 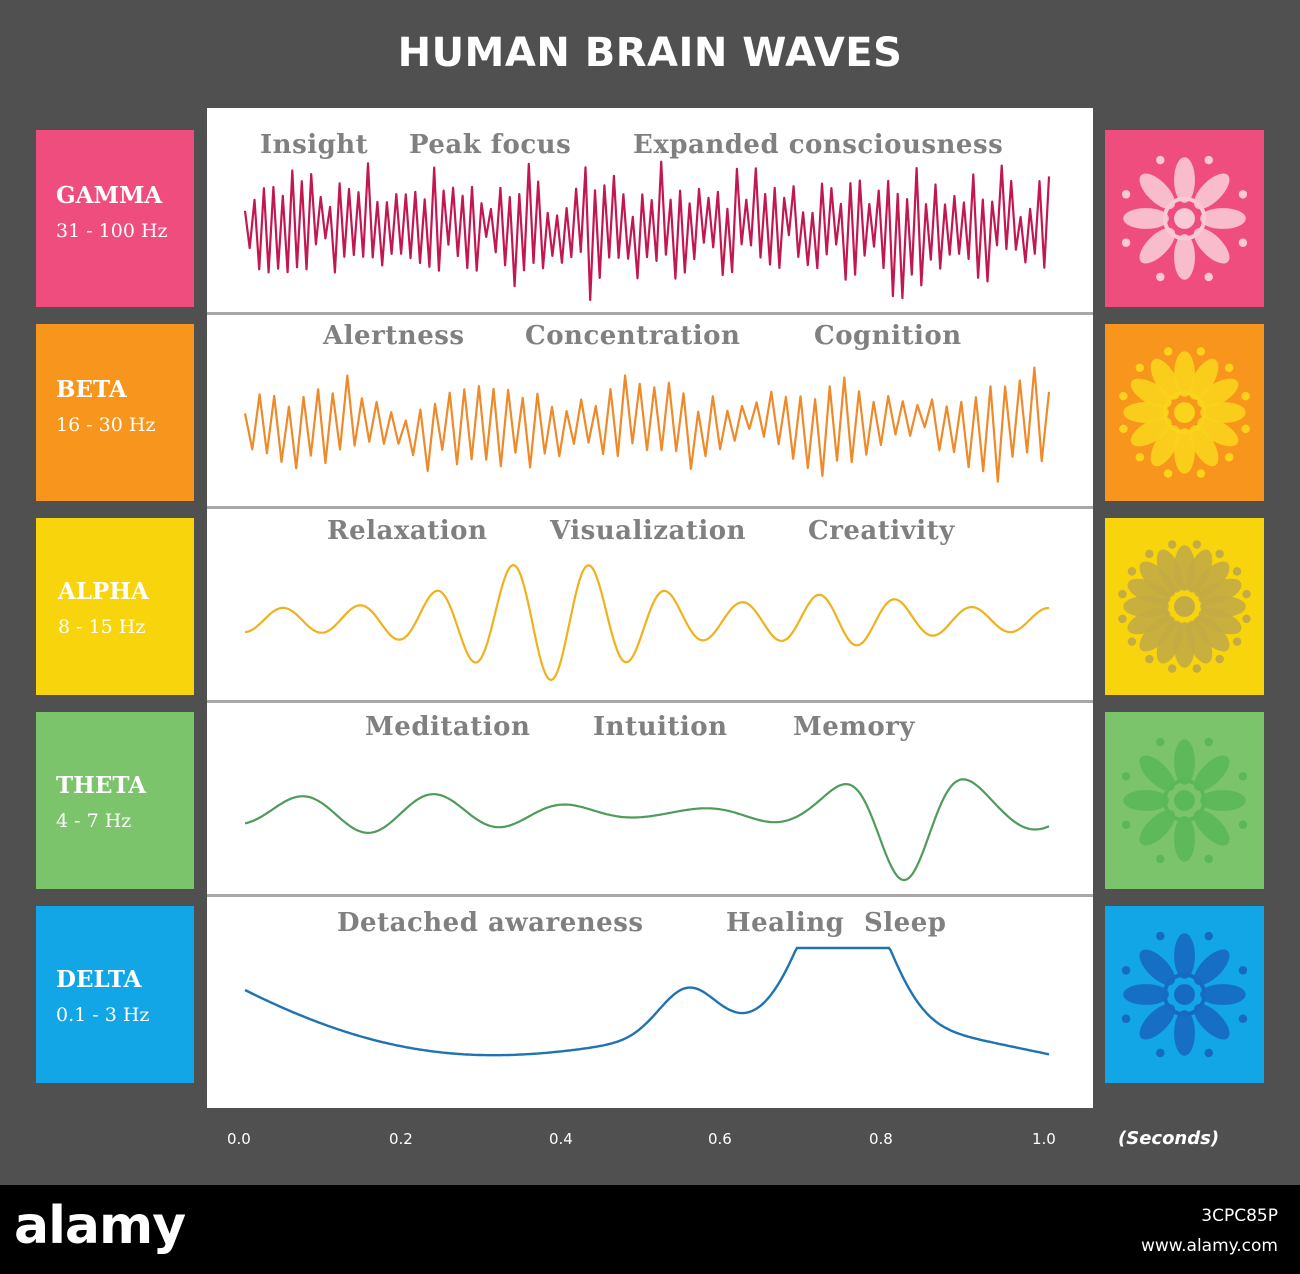 What do you see at coordinates (101, 785) in the screenshot?
I see `theta-name: THETA` at bounding box center [101, 785].